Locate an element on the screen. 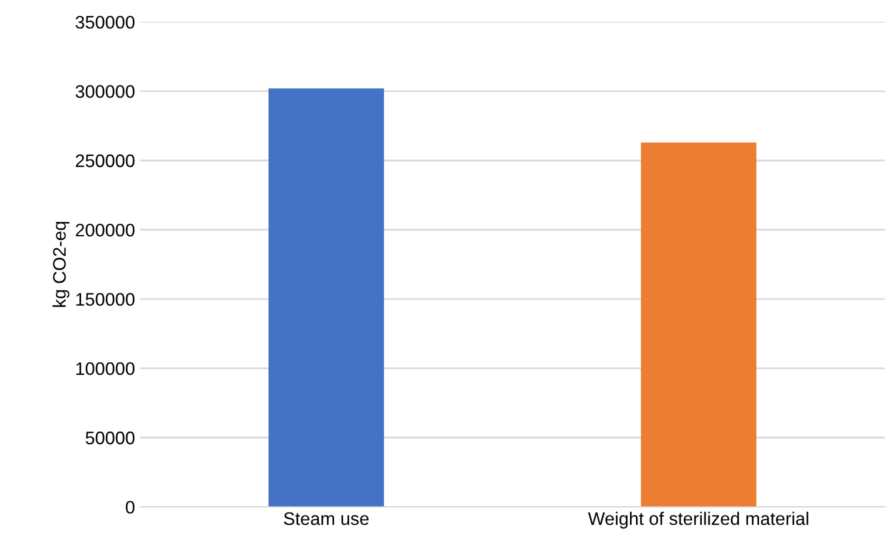 The height and width of the screenshot is (548, 892). y-tick-label: 300000 is located at coordinates (105, 91).